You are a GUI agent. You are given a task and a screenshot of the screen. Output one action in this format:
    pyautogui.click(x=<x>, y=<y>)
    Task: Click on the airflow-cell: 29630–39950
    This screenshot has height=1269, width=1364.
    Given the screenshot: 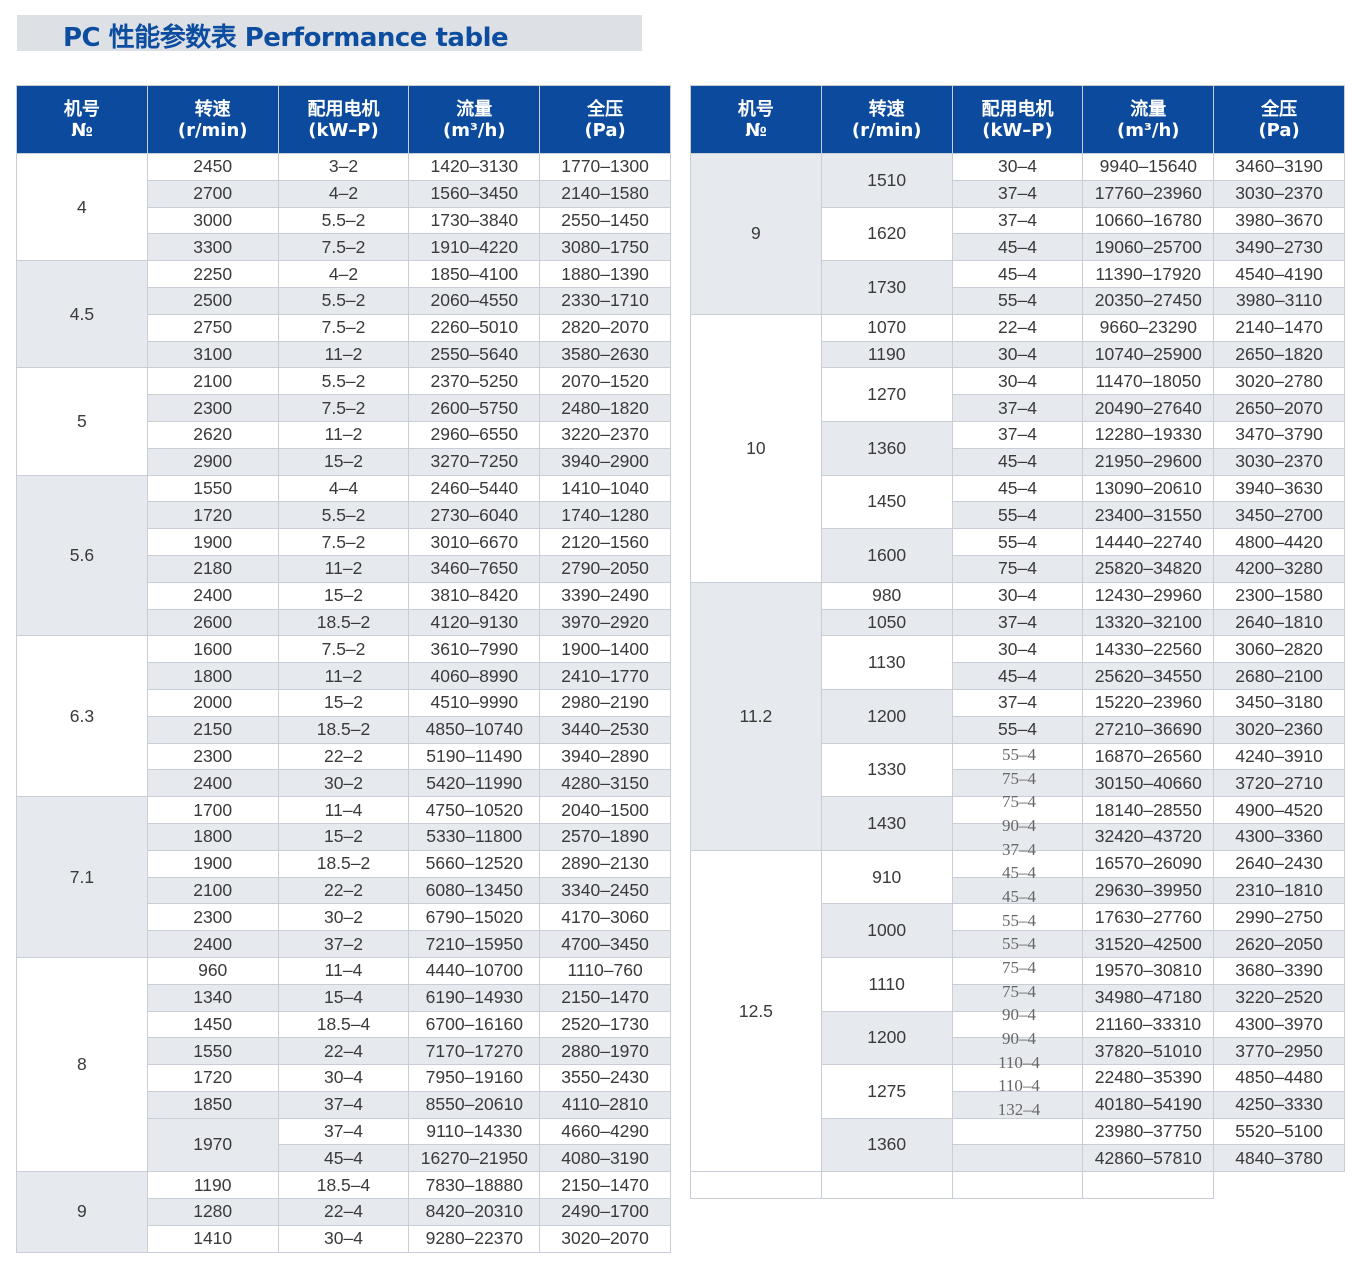 What is the action you would take?
    pyautogui.click(x=1148, y=890)
    